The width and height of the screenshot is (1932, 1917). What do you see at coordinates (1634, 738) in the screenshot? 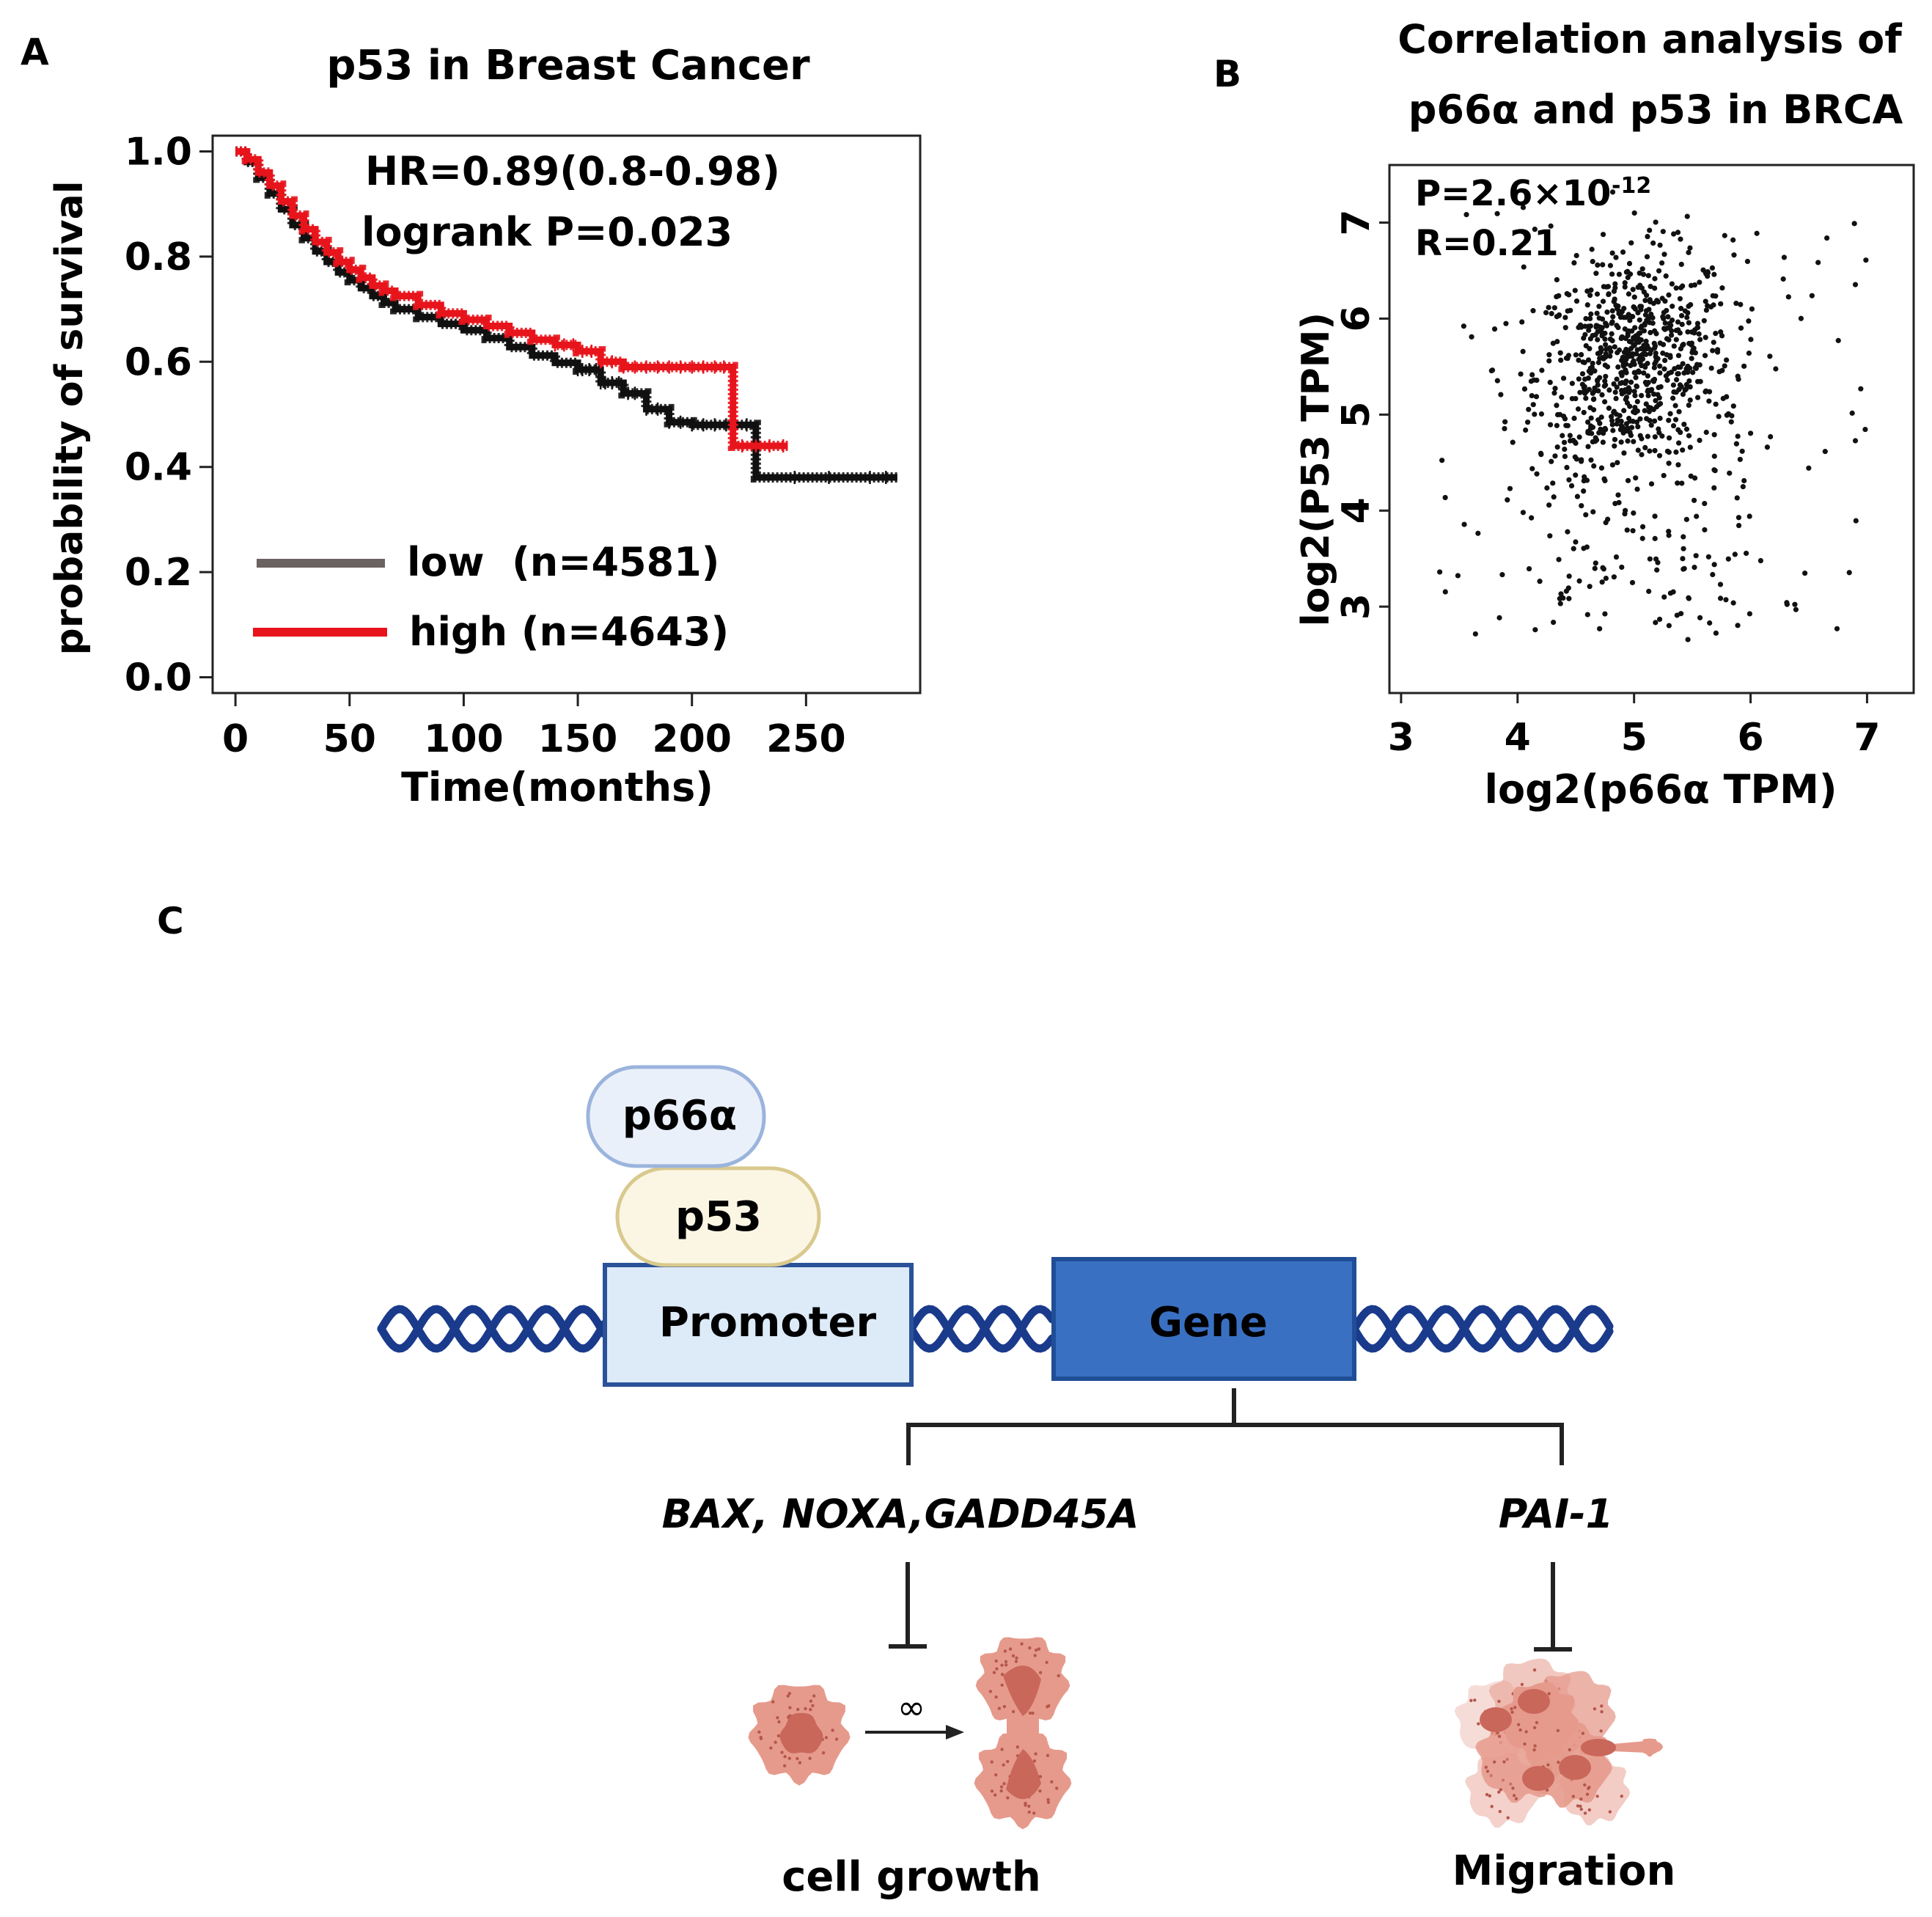
I see `scatter-x-tick-label: 5` at bounding box center [1634, 738].